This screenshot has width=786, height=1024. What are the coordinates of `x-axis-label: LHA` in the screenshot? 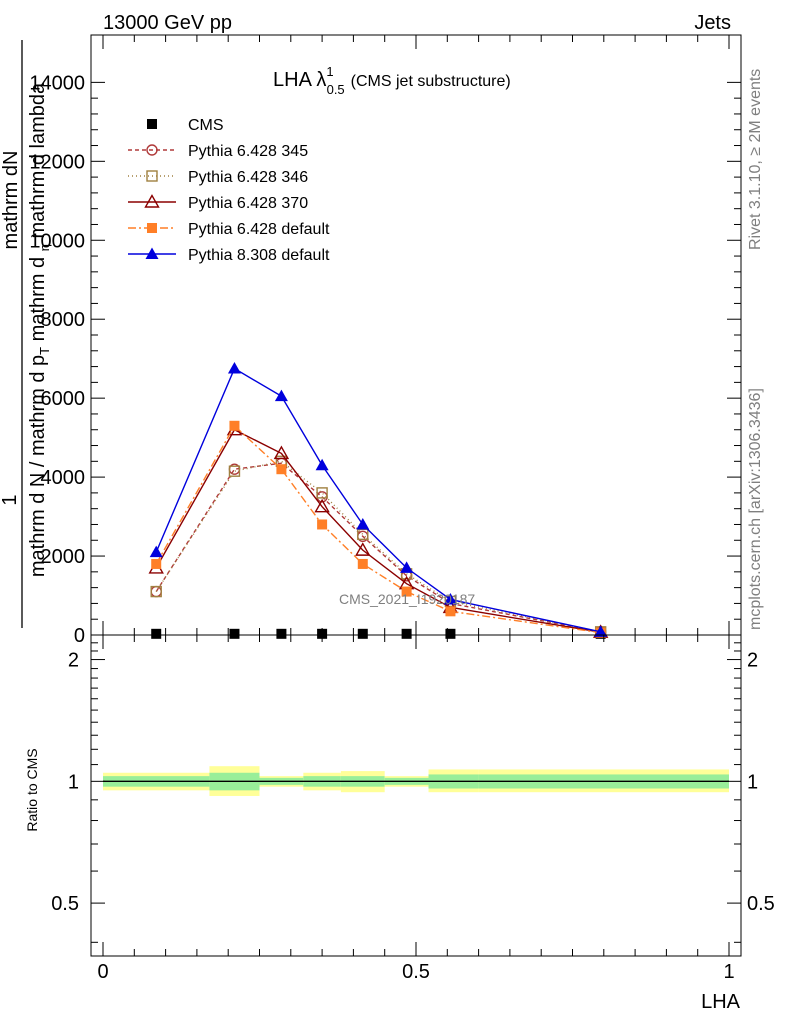 It's located at (721, 1002).